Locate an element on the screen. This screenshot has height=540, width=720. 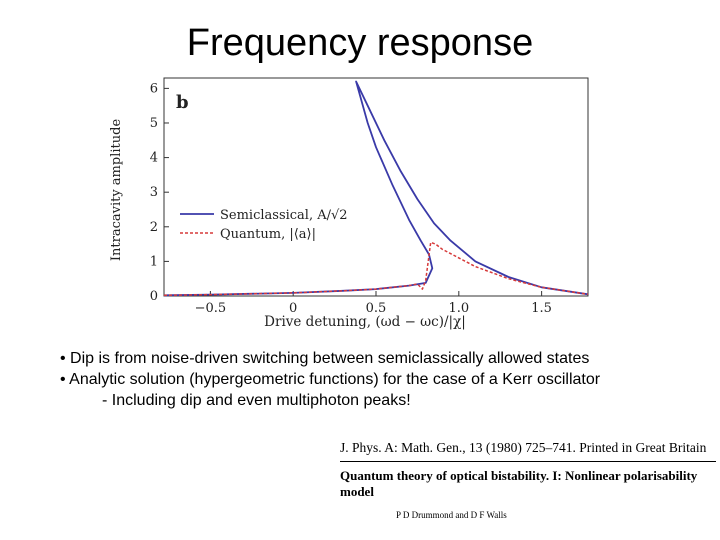
y-tick-label: 0 is located at coordinates (154, 296).